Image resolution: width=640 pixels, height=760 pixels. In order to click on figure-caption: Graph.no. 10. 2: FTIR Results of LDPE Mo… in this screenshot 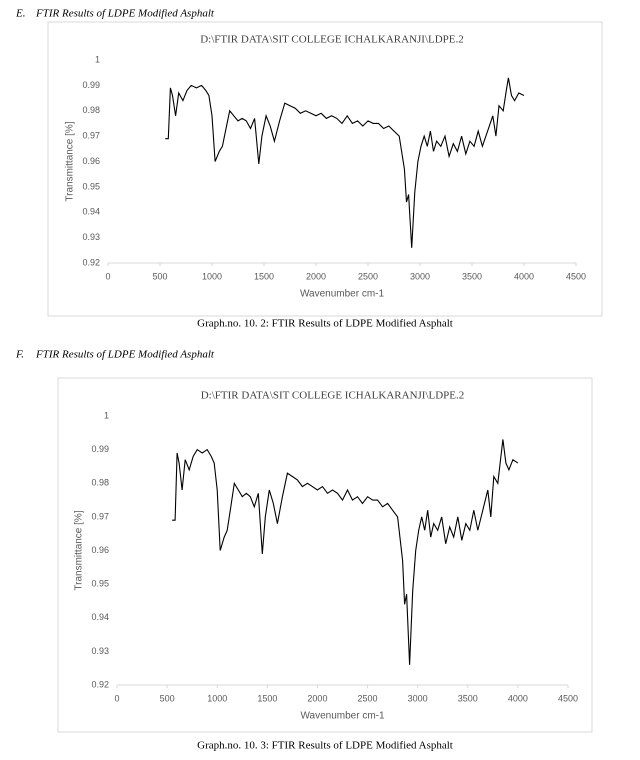, I will do `click(325, 324)`.